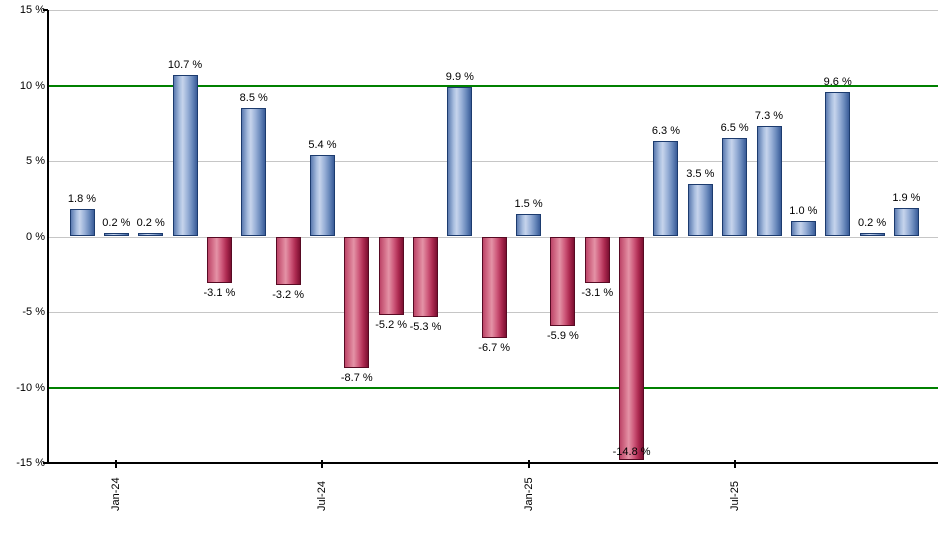 This screenshot has width=940, height=550. What do you see at coordinates (425, 326) in the screenshot?
I see `bar-value-label: -5.3 %` at bounding box center [425, 326].